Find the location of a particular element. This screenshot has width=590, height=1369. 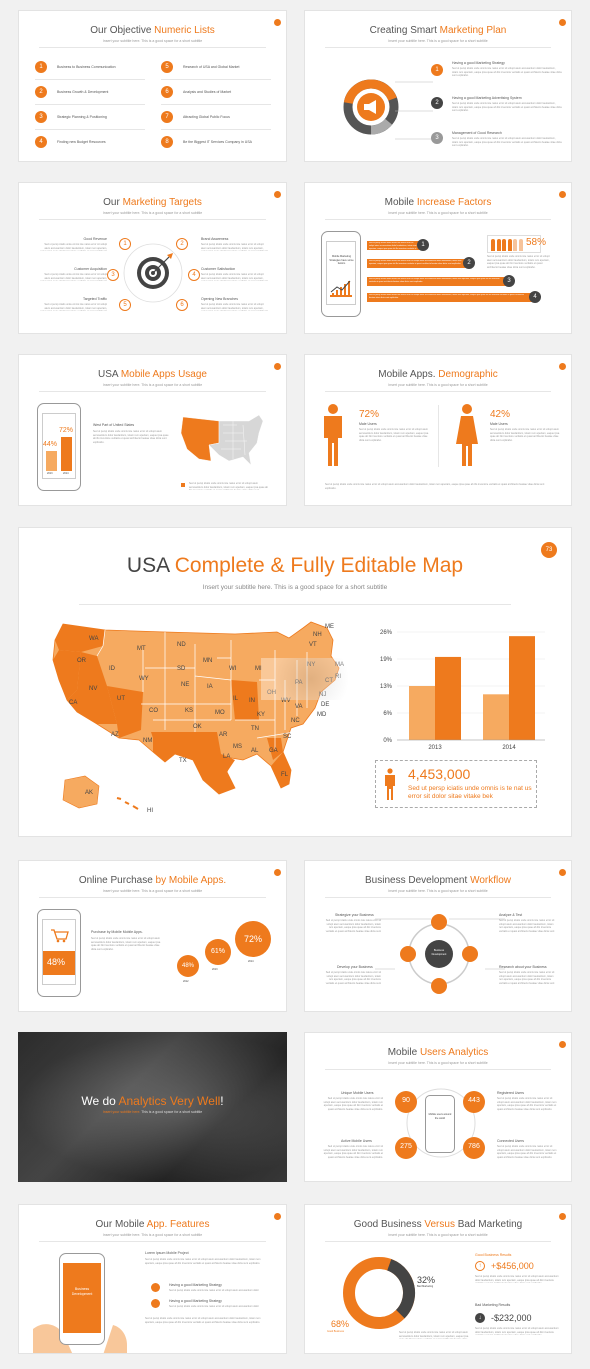

state-label-hi: HI is located at coordinates (150, 811).